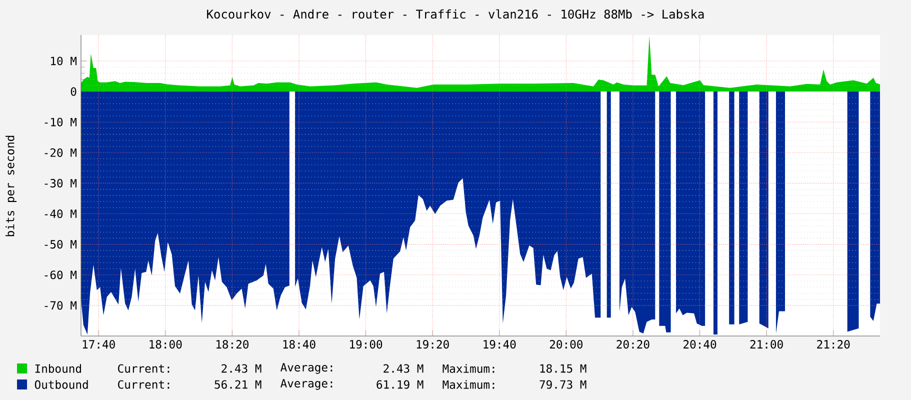  What do you see at coordinates (500, 344) in the screenshot?
I see `x-tick-label: 19:40` at bounding box center [500, 344].